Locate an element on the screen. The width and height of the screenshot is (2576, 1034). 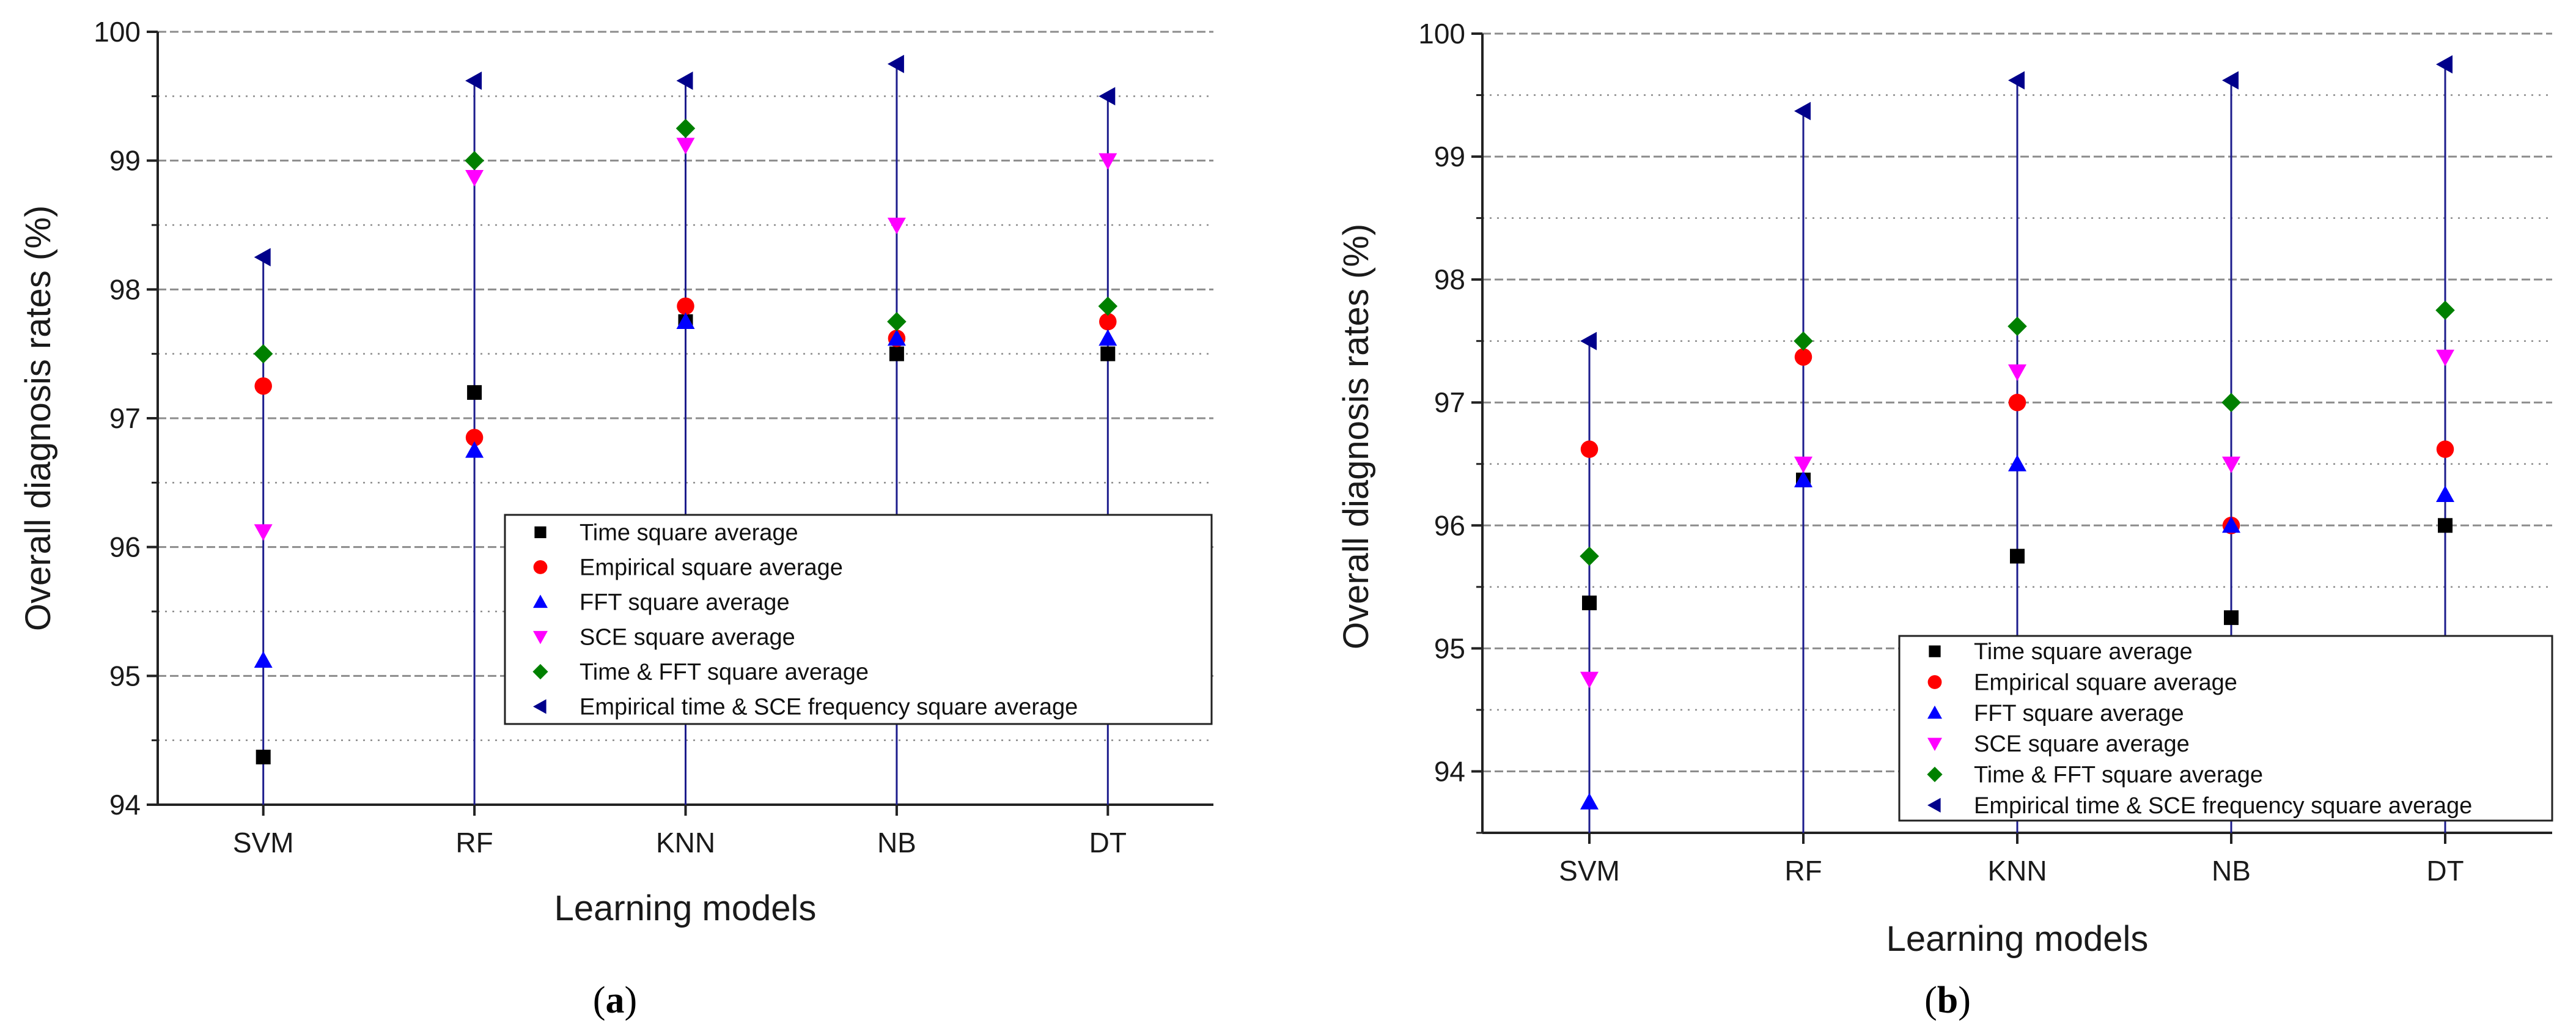
legend-box is located at coordinates (2225, 728).